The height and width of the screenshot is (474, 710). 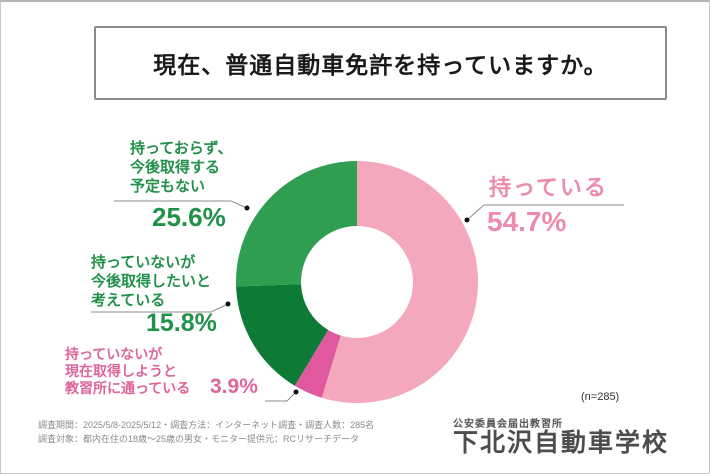 What do you see at coordinates (561, 443) in the screenshot?
I see `school-name: 下北沢自動車学校` at bounding box center [561, 443].